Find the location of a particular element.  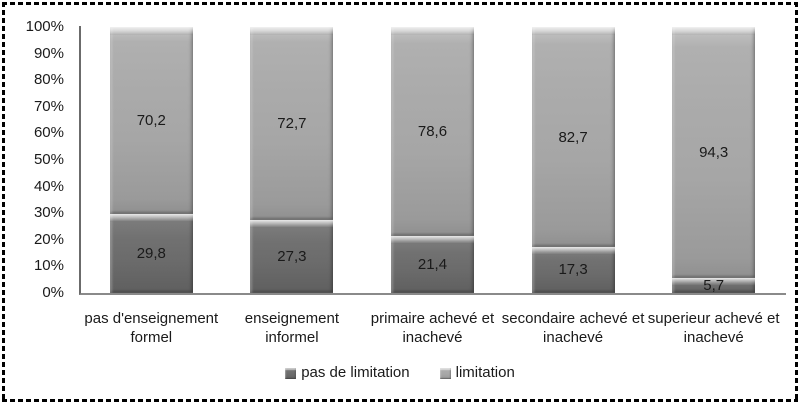

legend: pas de limitation limitation is located at coordinates (400, 373).